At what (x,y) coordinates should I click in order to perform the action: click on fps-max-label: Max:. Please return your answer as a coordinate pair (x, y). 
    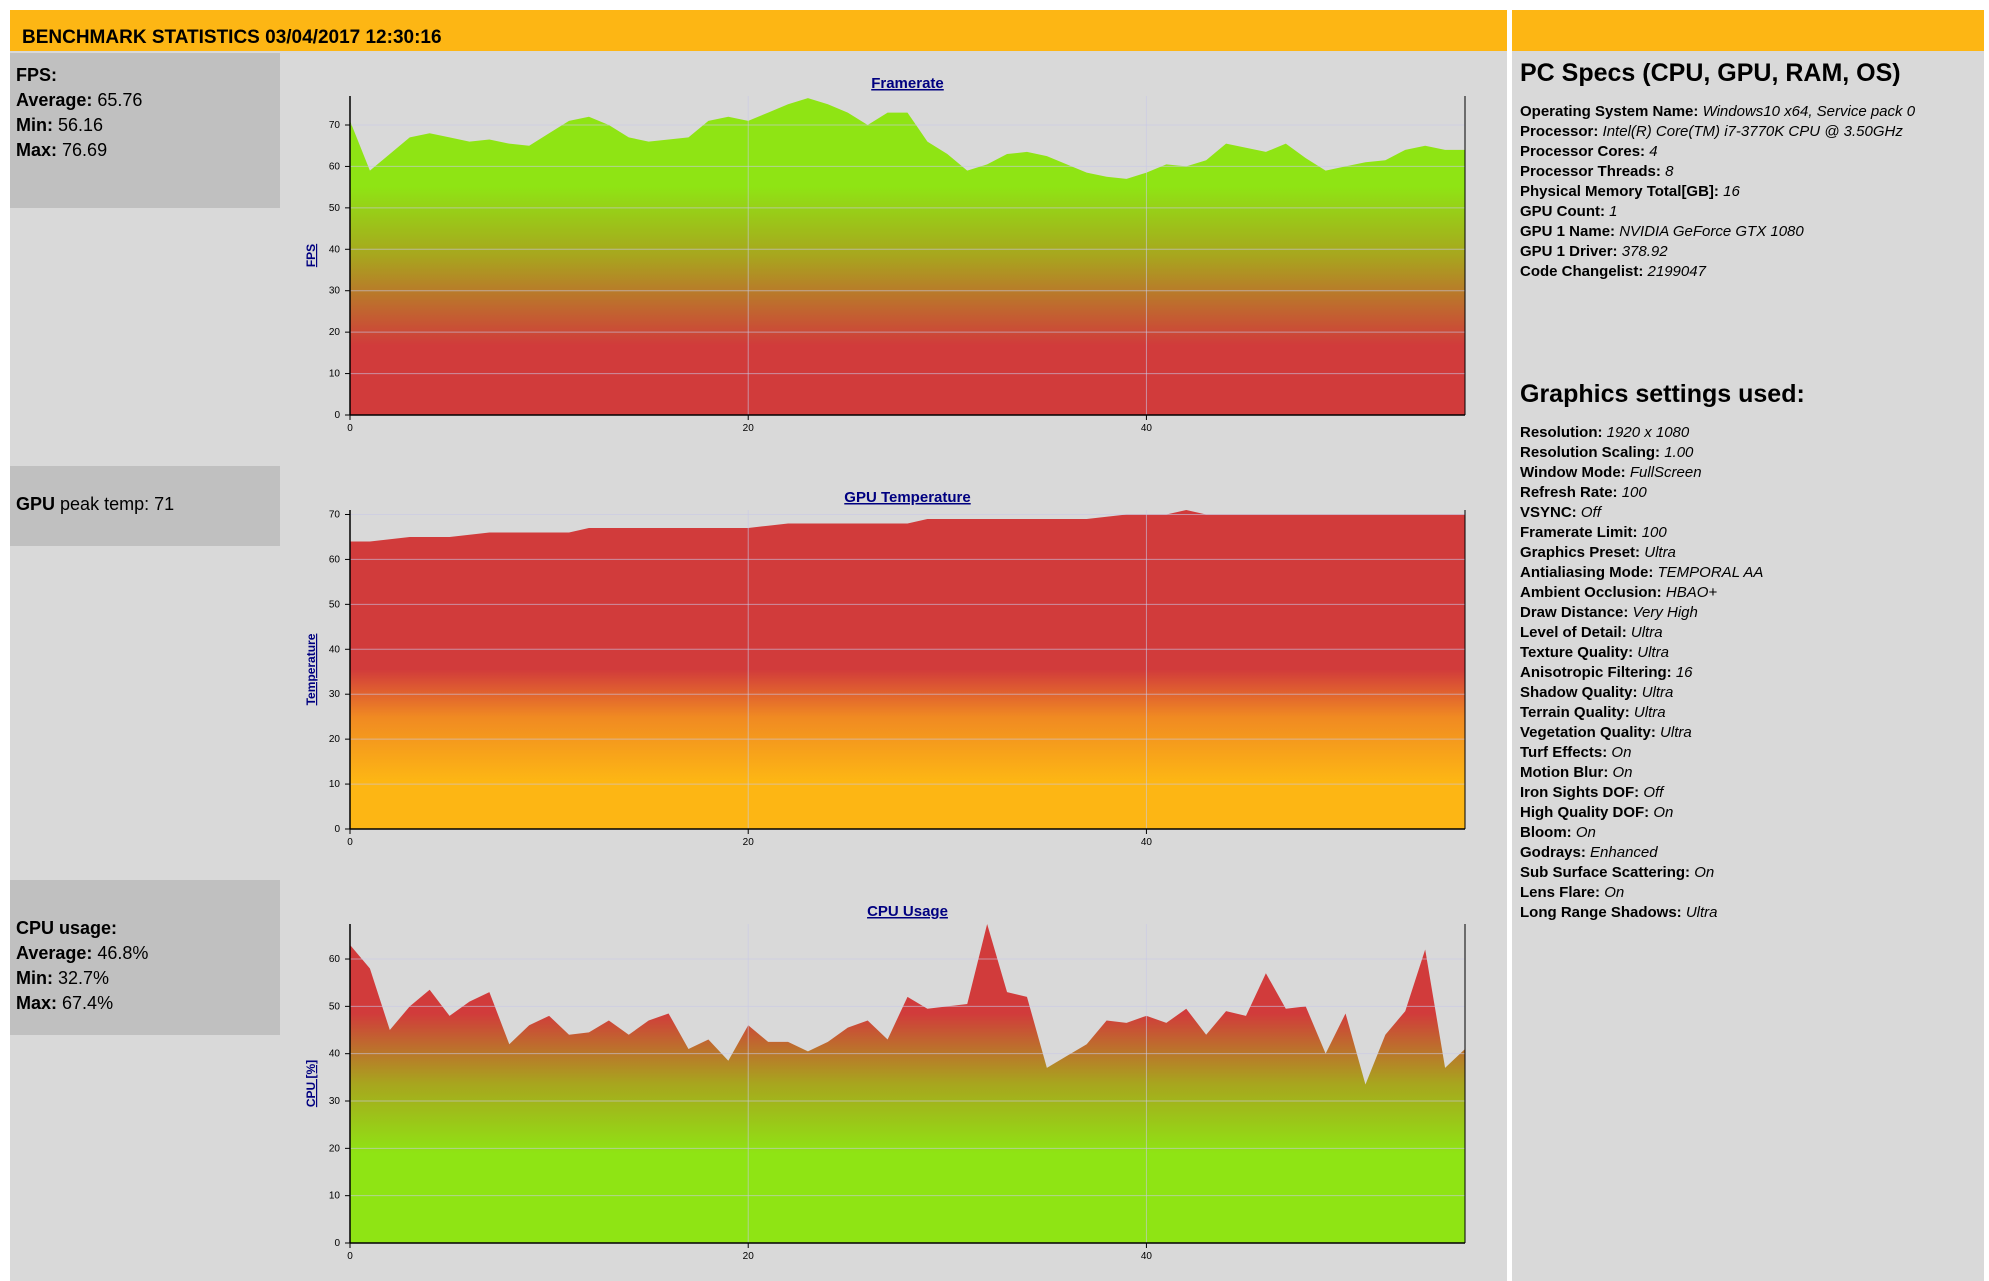
    Looking at the image, I should click on (37, 150).